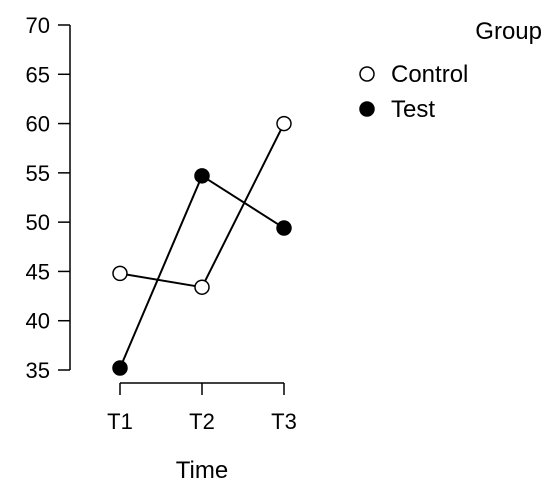 Image resolution: width=550 pixels, height=492 pixels. I want to click on y-tick-label: 65, so click(38, 74).